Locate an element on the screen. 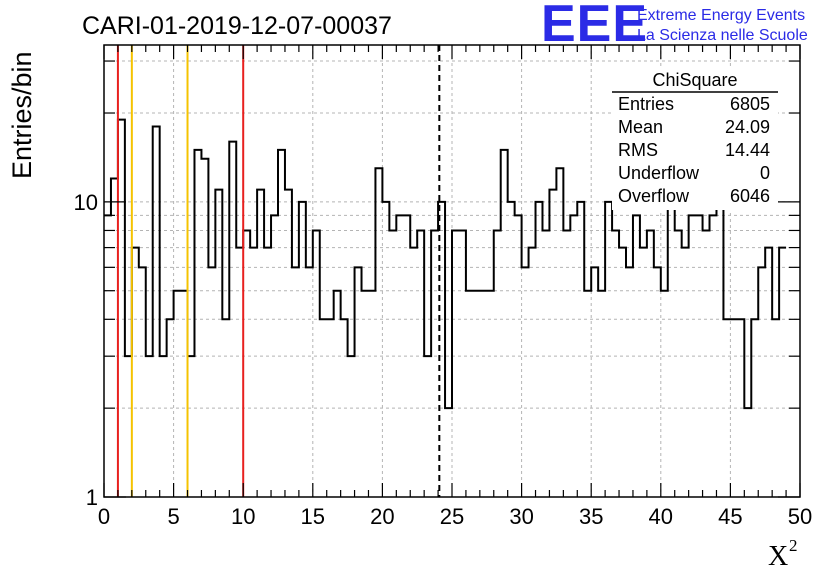 The height and width of the screenshot is (572, 836). y-tick-label-0: 1 is located at coordinates (92, 497).